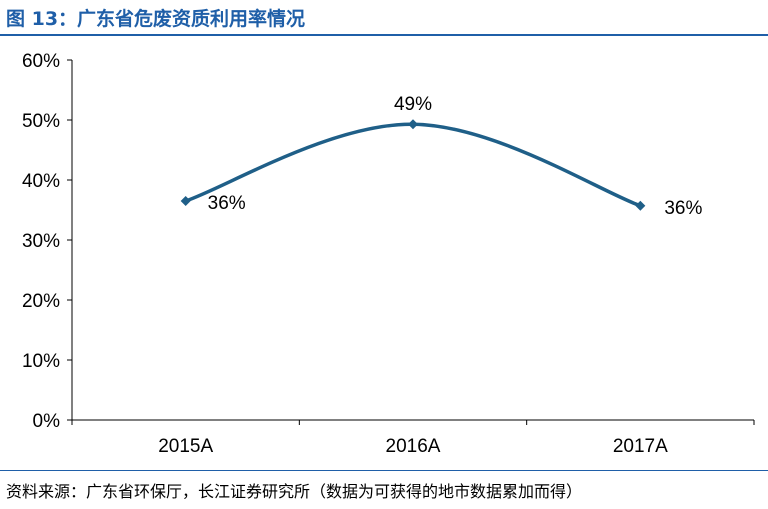 This screenshot has height=509, width=768. Describe the element at coordinates (41, 61) in the screenshot. I see `y-tick-label: 60%` at that location.